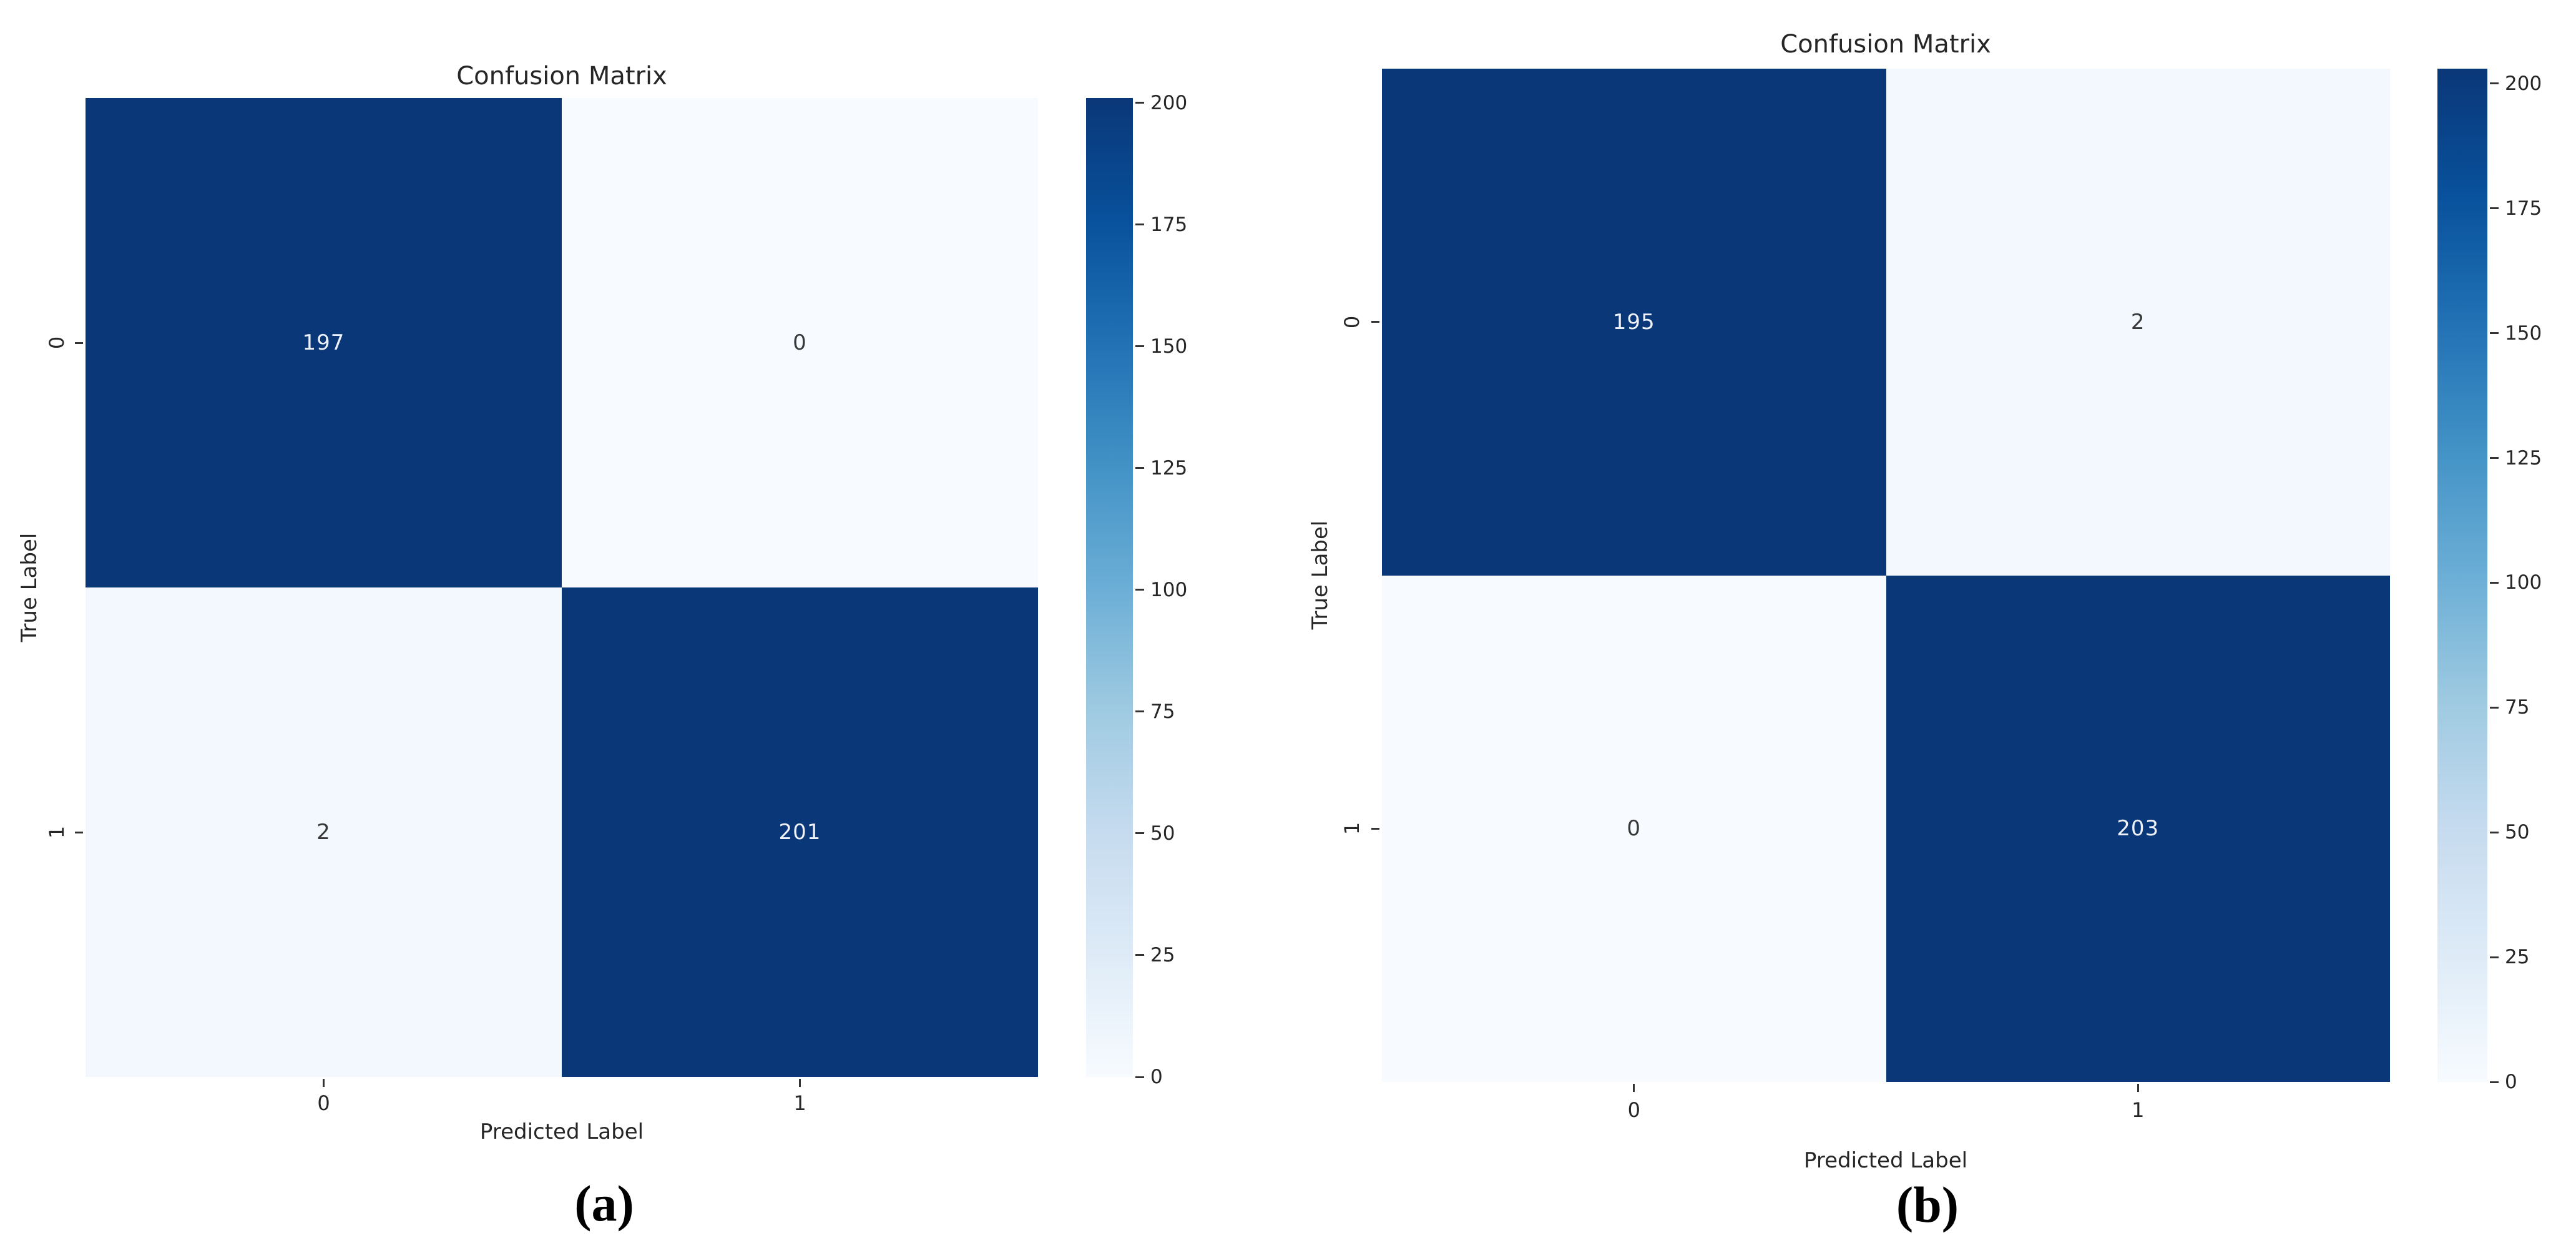 The image size is (2576, 1248). I want to click on matrix-cell-r1c0: 0, so click(1634, 828).